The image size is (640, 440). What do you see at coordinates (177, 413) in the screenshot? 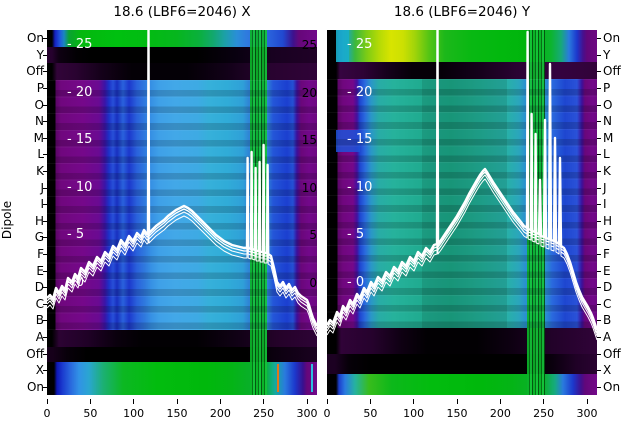
I see `x-tick-label: 150` at bounding box center [177, 413].